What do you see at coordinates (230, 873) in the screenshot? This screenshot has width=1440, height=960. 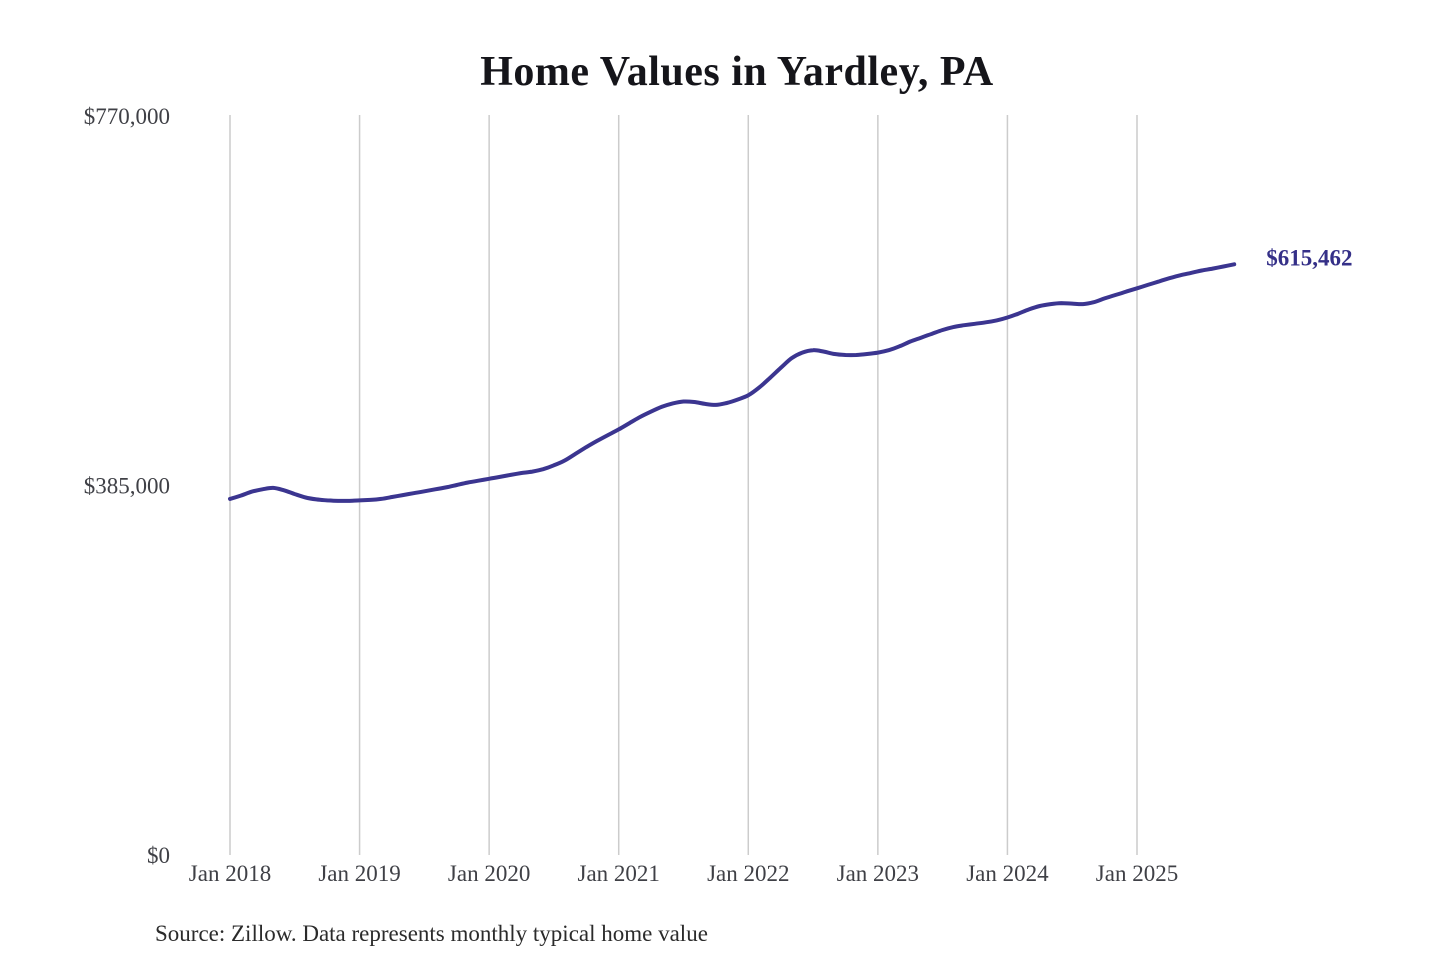 I see `x-axis-tick-label: Jan 2018` at bounding box center [230, 873].